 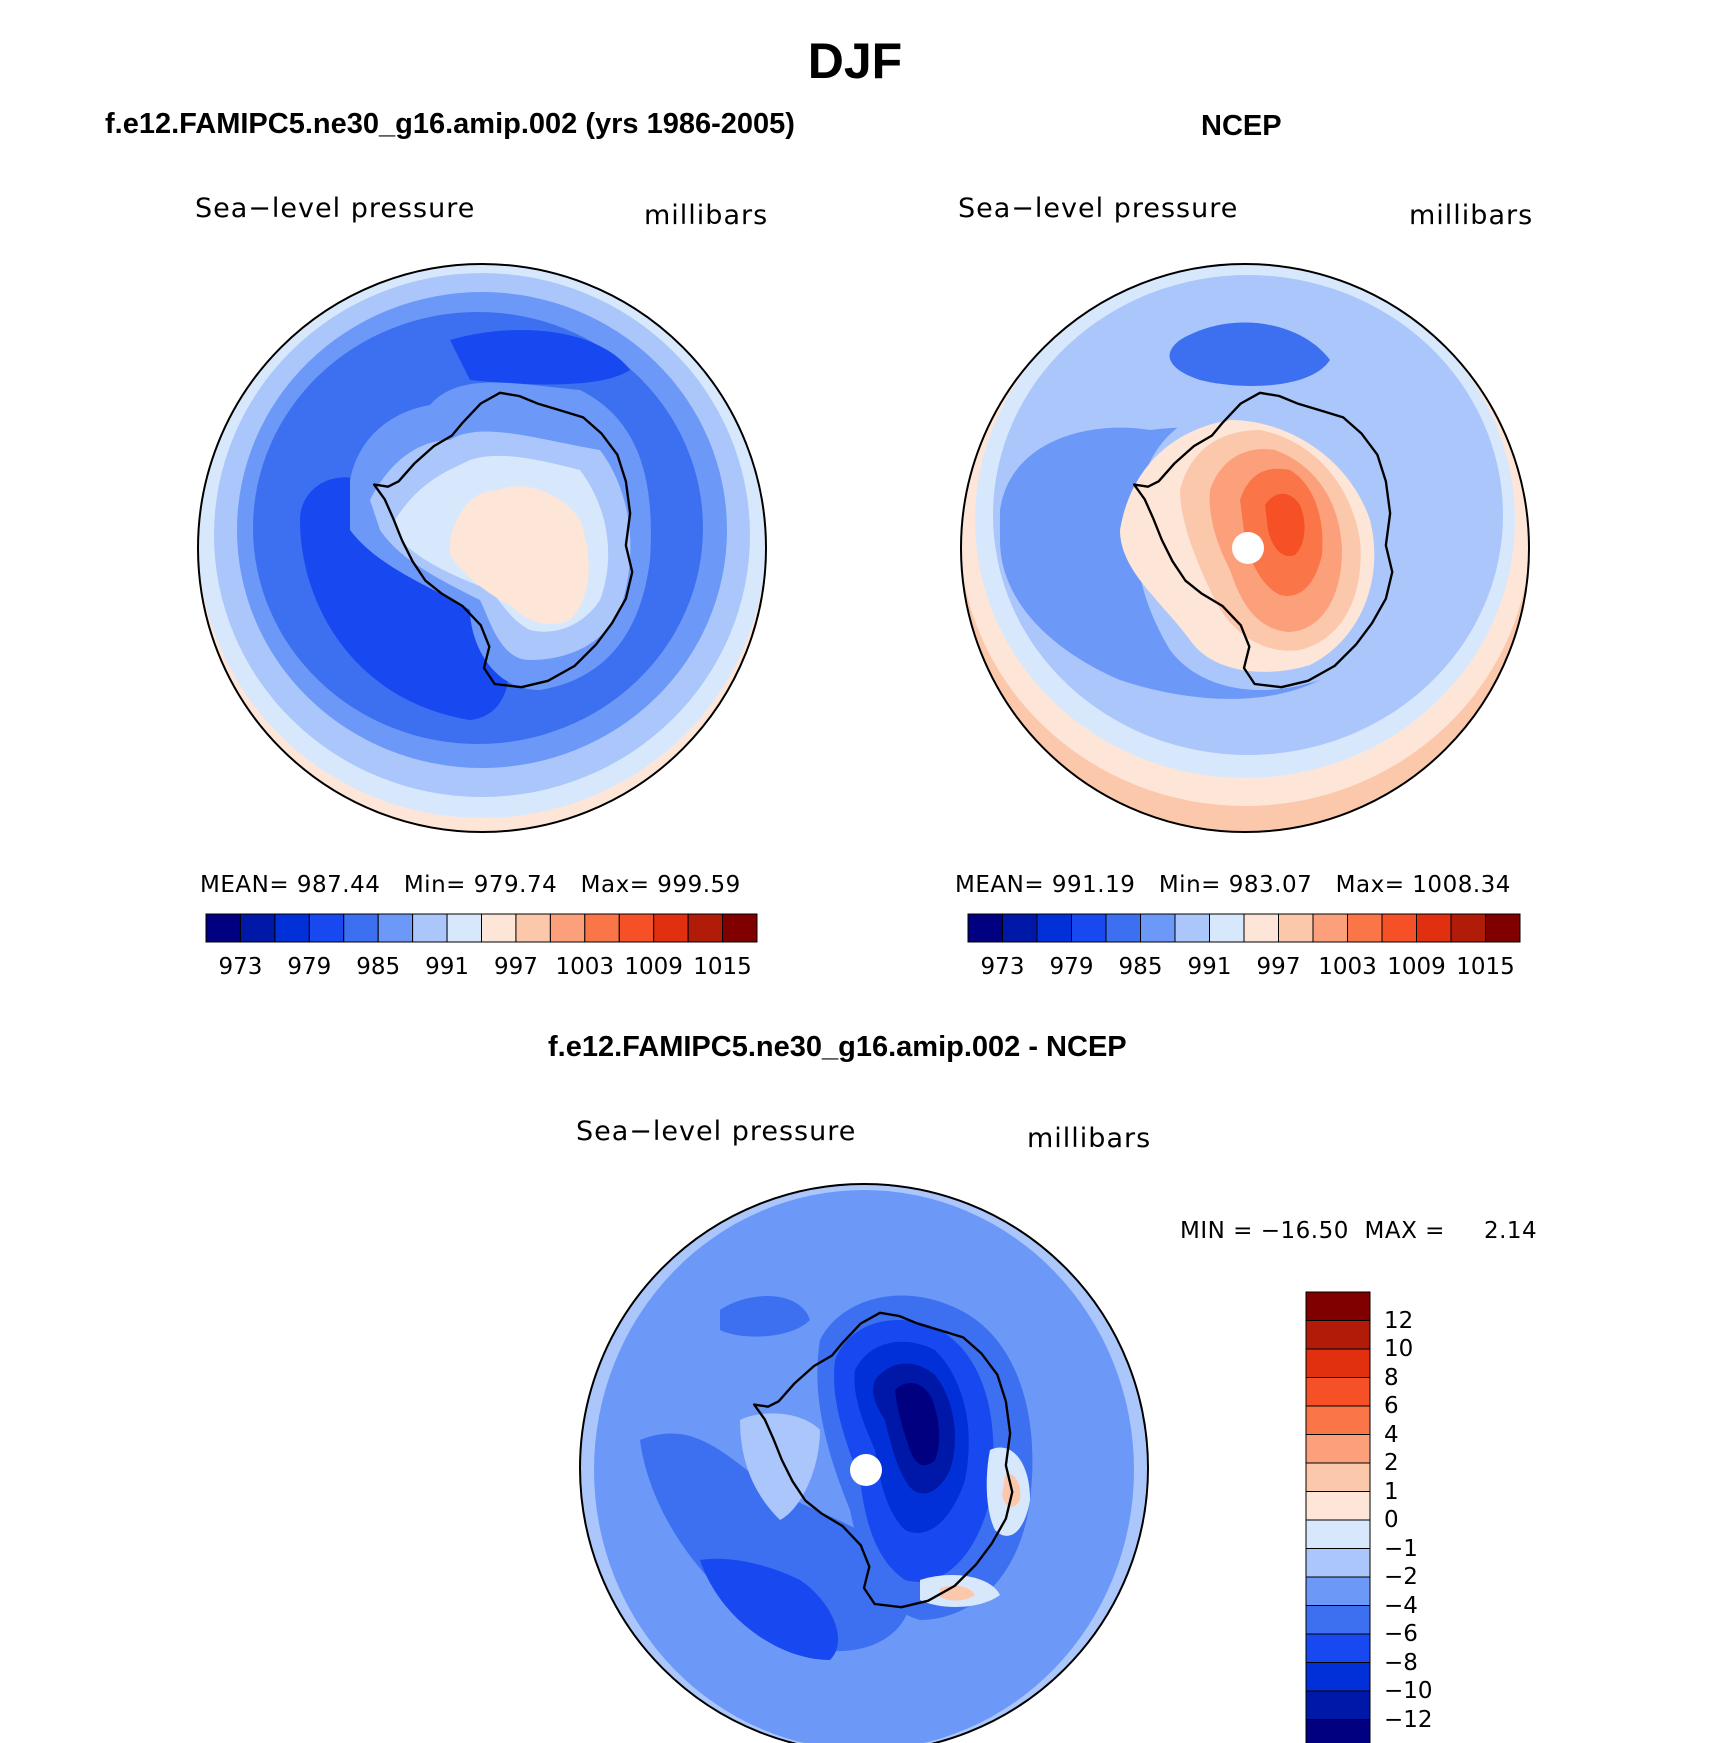 I want to click on colorbar-model, so click(x=481, y=928).